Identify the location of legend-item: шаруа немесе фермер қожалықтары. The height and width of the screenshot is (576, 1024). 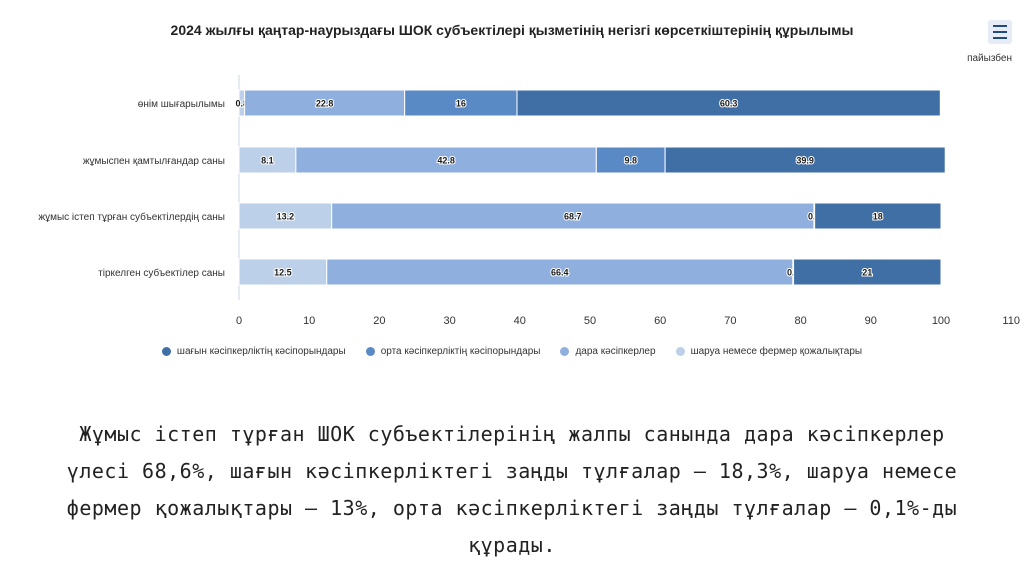
(769, 351).